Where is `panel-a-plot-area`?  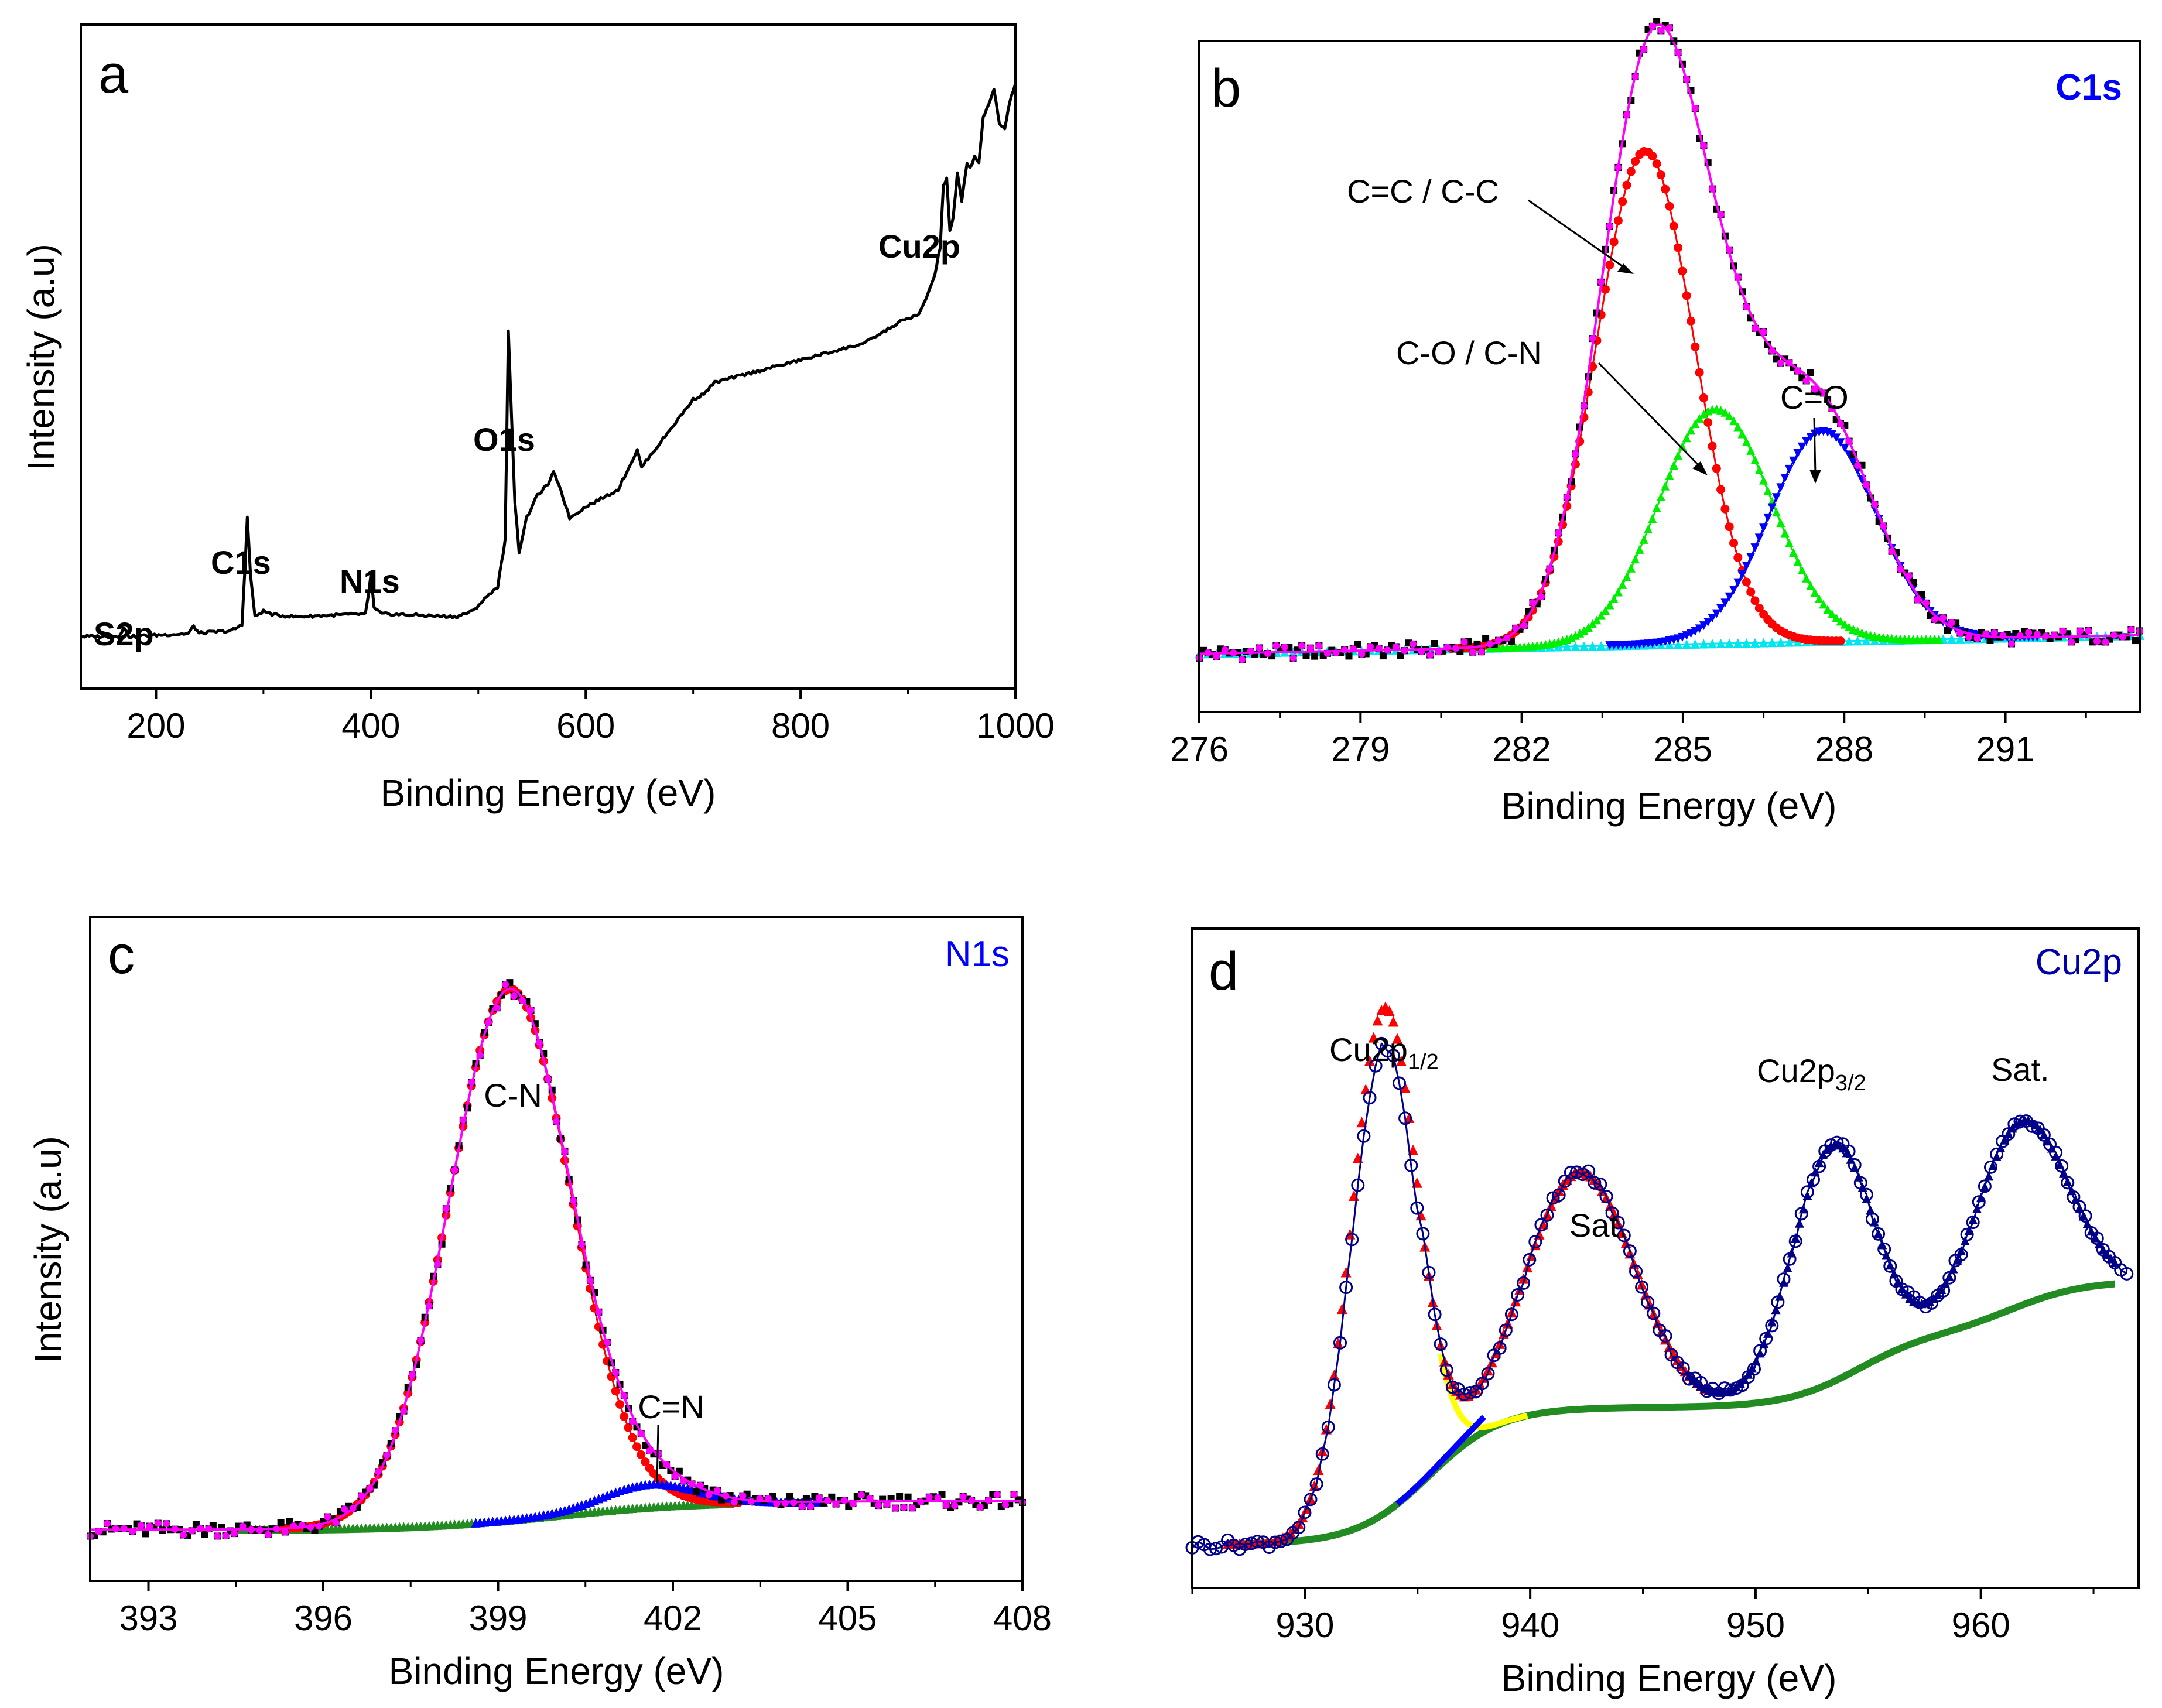 panel-a-plot-area is located at coordinates (548, 361).